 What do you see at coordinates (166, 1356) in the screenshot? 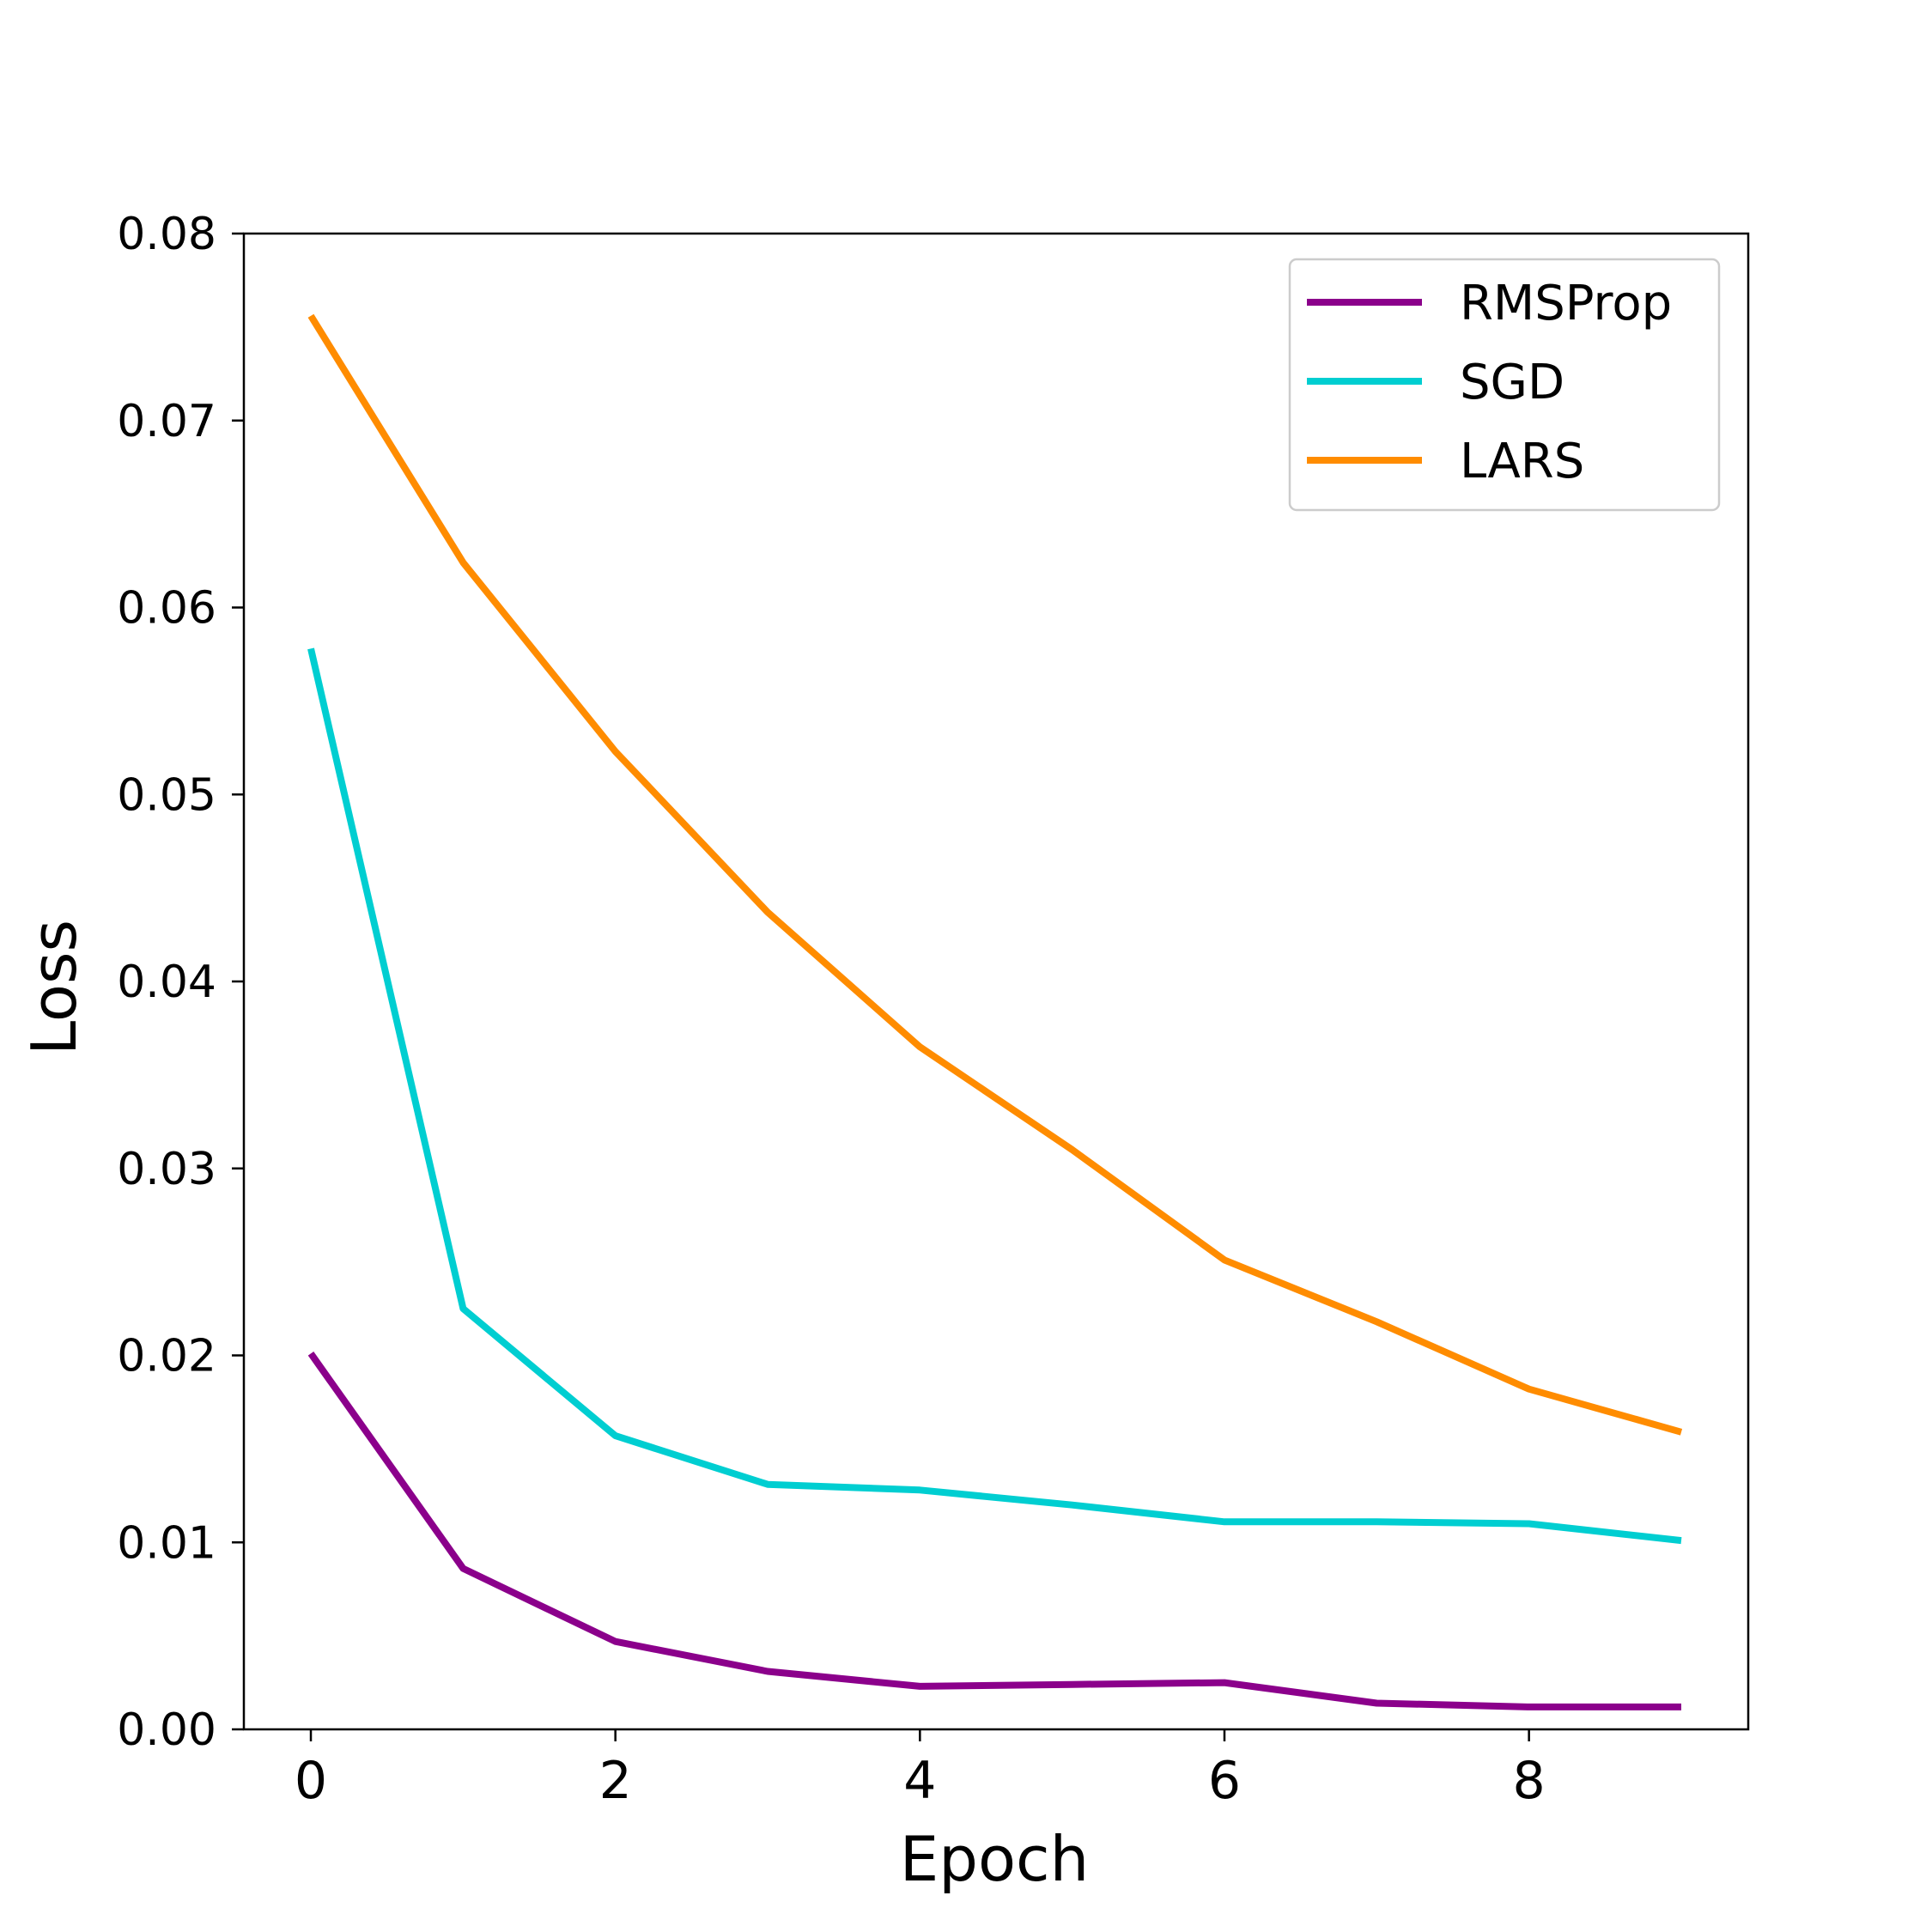
I see `y-tick-label: 0.02` at bounding box center [166, 1356].